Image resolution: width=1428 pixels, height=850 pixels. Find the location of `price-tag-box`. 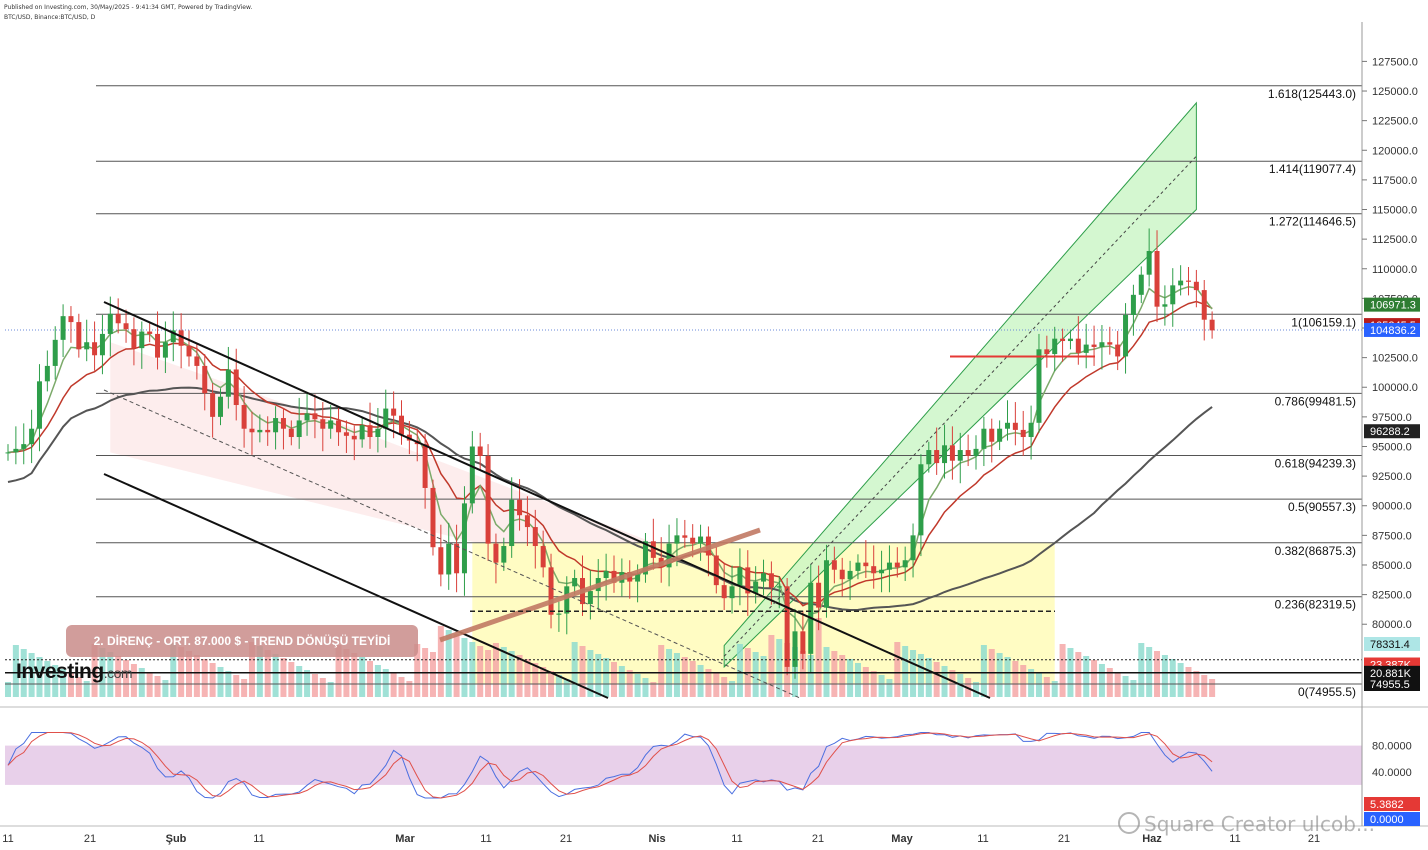

price-tag-box is located at coordinates (1392, 672).